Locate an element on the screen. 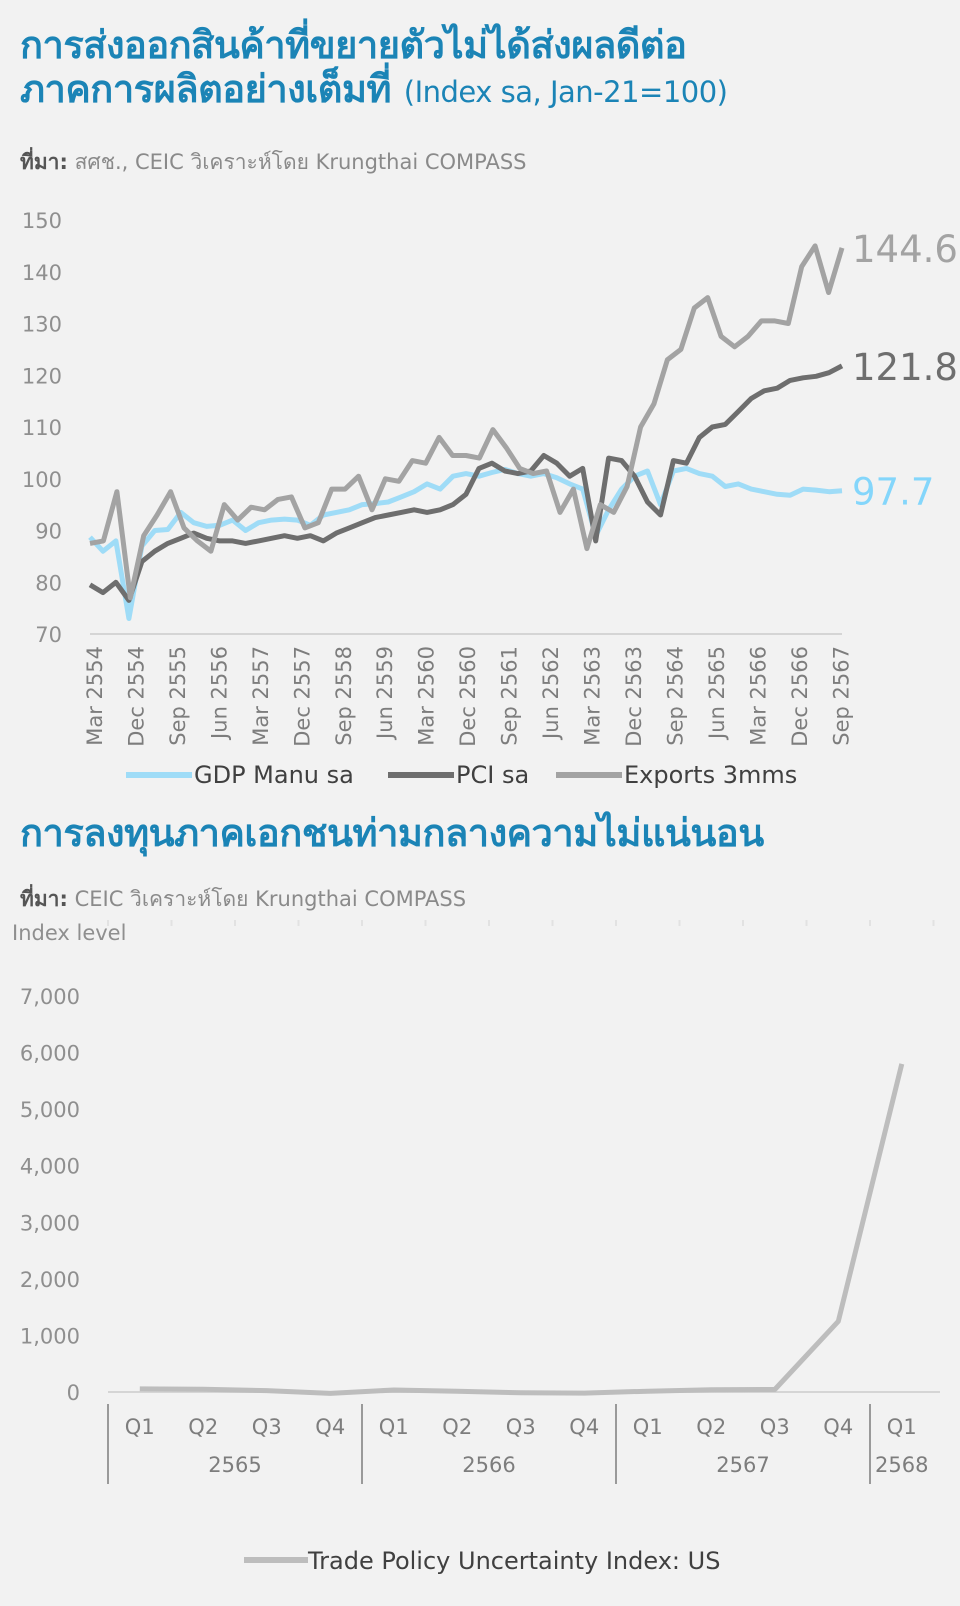 The image size is (960, 1606). chart2-source-label: ที่มา: is located at coordinates (44, 899).